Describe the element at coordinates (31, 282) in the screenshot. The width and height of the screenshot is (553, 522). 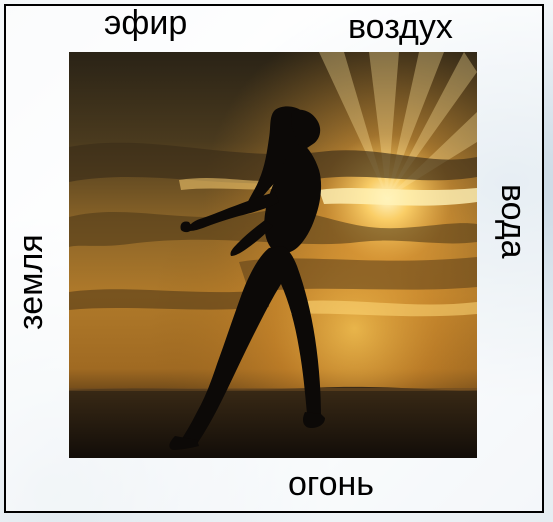
I see `label-earth: земля` at that location.